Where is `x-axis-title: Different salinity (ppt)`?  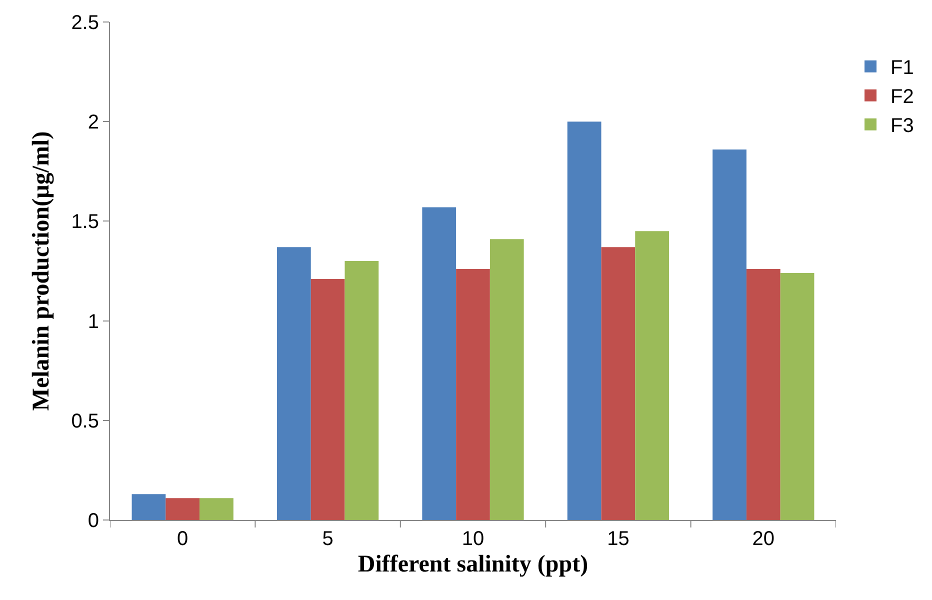 x-axis-title: Different salinity (ppt) is located at coordinates (473, 564).